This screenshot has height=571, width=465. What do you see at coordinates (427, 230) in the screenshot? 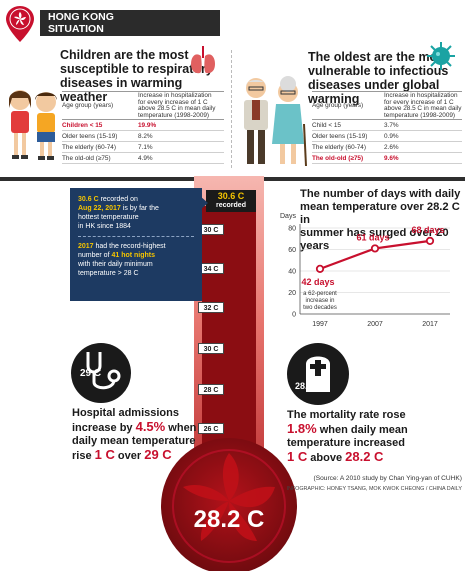
I see `data-label: 68 days` at bounding box center [427, 230].